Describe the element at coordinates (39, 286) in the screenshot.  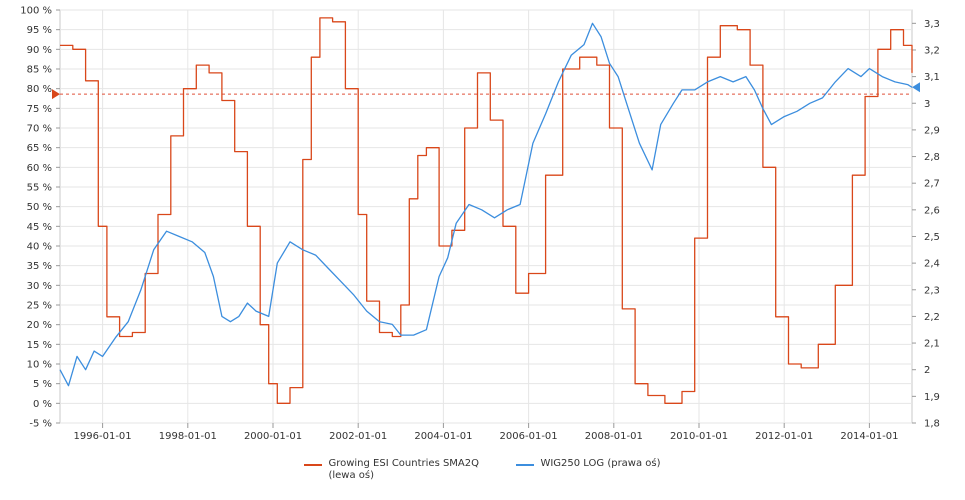
I see `left-tick-label: 30 %` at that location.